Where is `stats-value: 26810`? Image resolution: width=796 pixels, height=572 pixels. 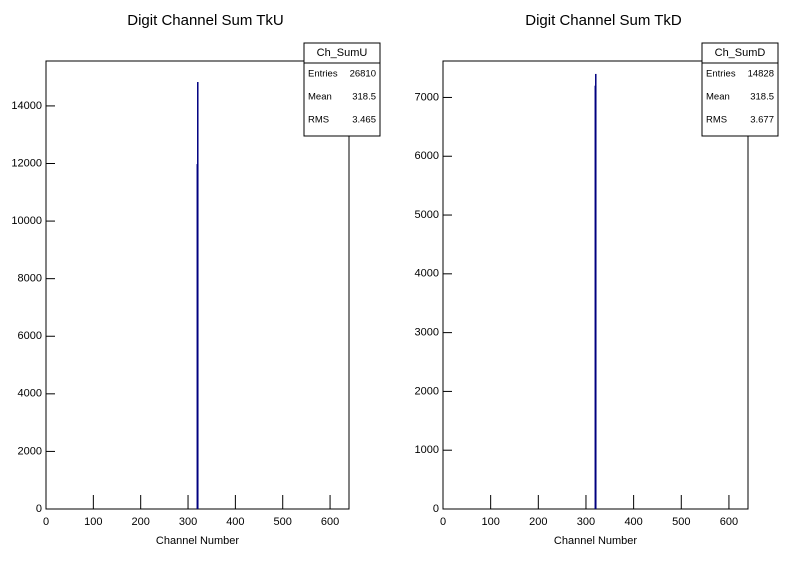 stats-value: 26810 is located at coordinates (363, 74).